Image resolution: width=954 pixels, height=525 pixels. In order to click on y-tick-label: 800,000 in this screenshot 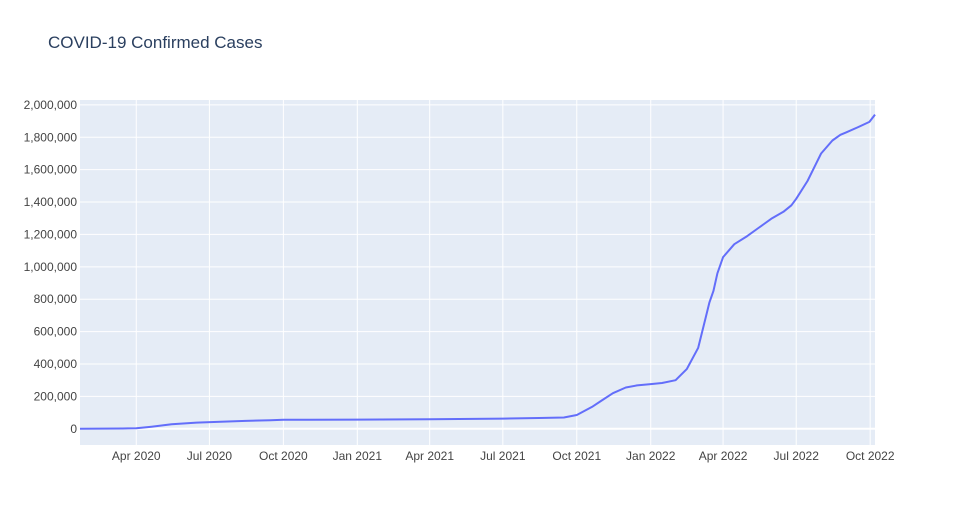, I will do `click(56, 299)`.